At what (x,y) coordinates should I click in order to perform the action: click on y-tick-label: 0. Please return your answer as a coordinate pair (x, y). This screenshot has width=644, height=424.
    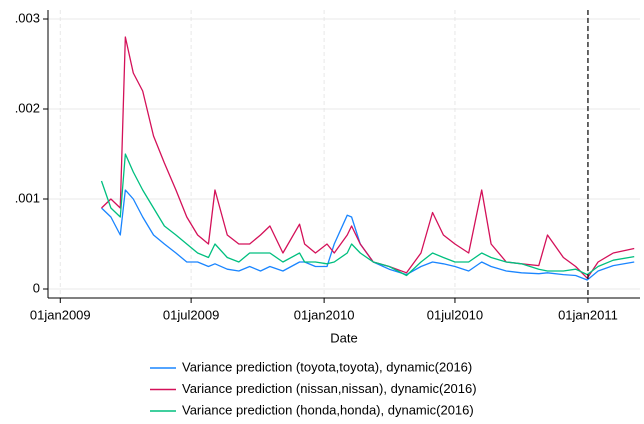
    Looking at the image, I should click on (36, 287).